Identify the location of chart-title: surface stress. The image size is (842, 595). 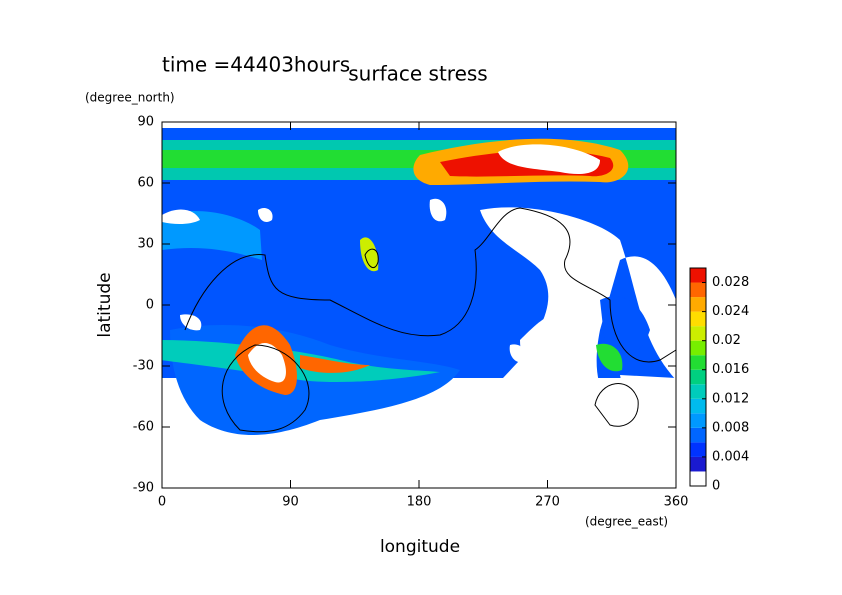
(417, 74).